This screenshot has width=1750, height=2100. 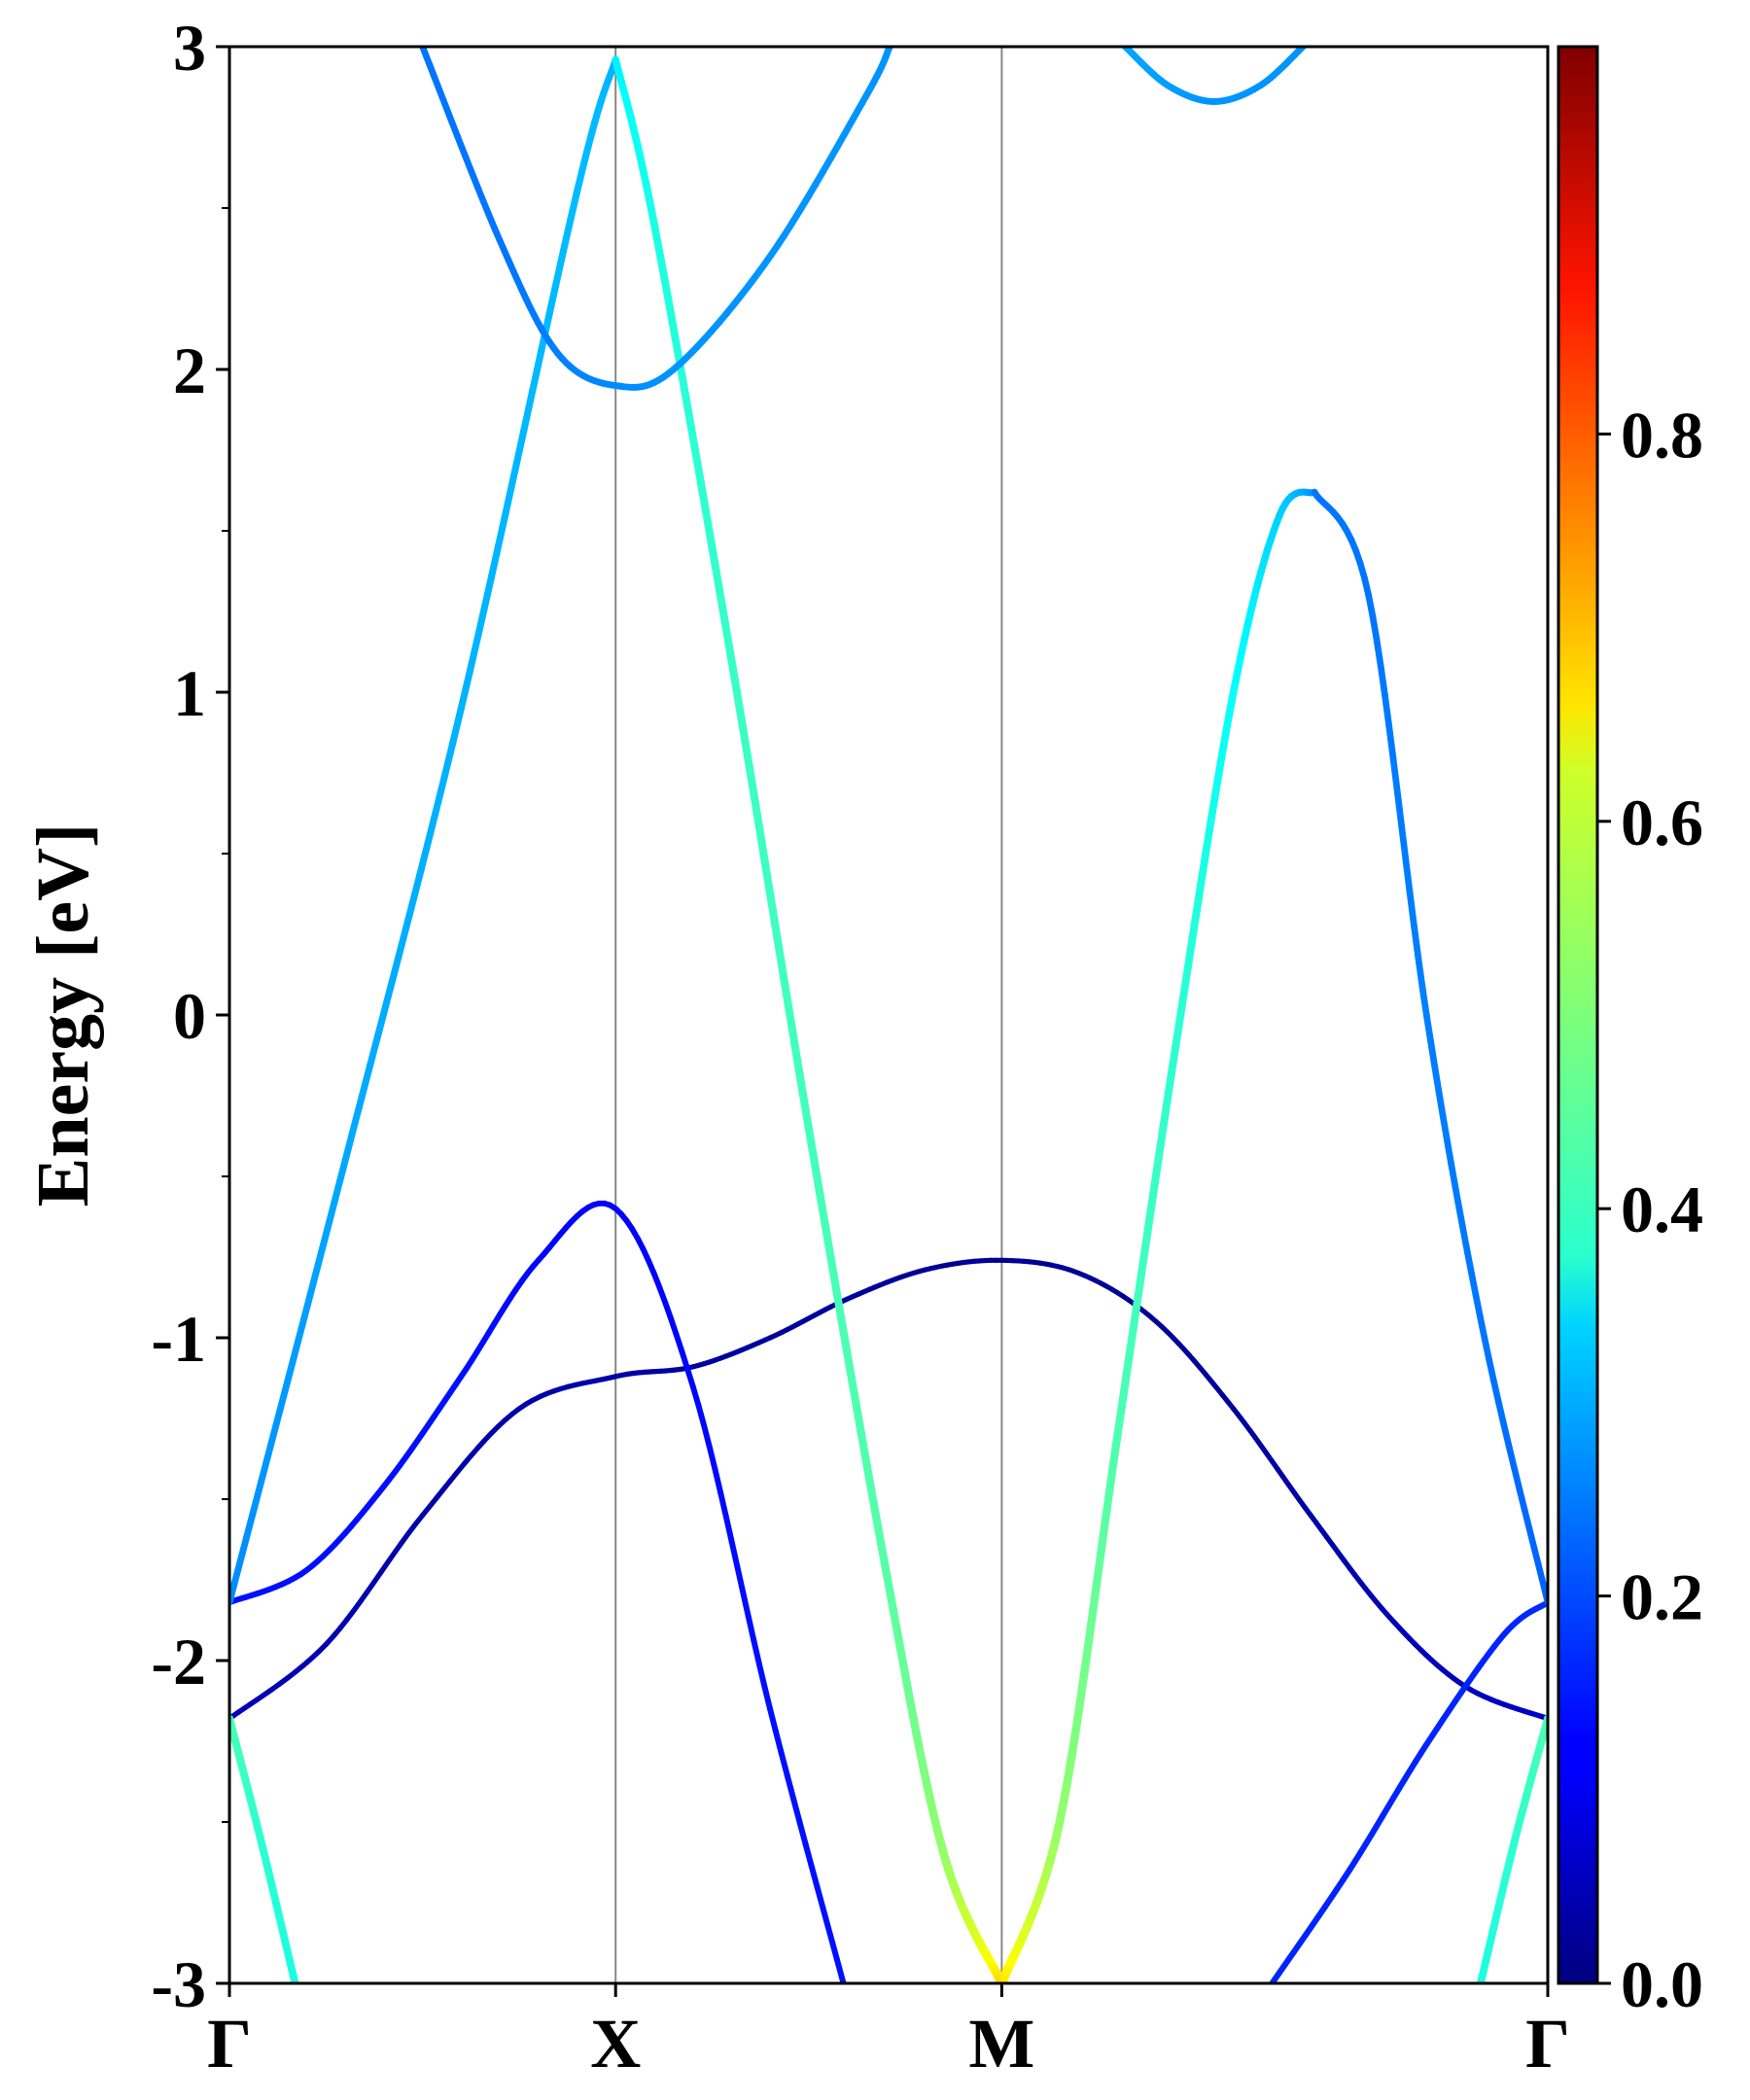 What do you see at coordinates (189, 1016) in the screenshot?
I see `y-tick-label: 0` at bounding box center [189, 1016].